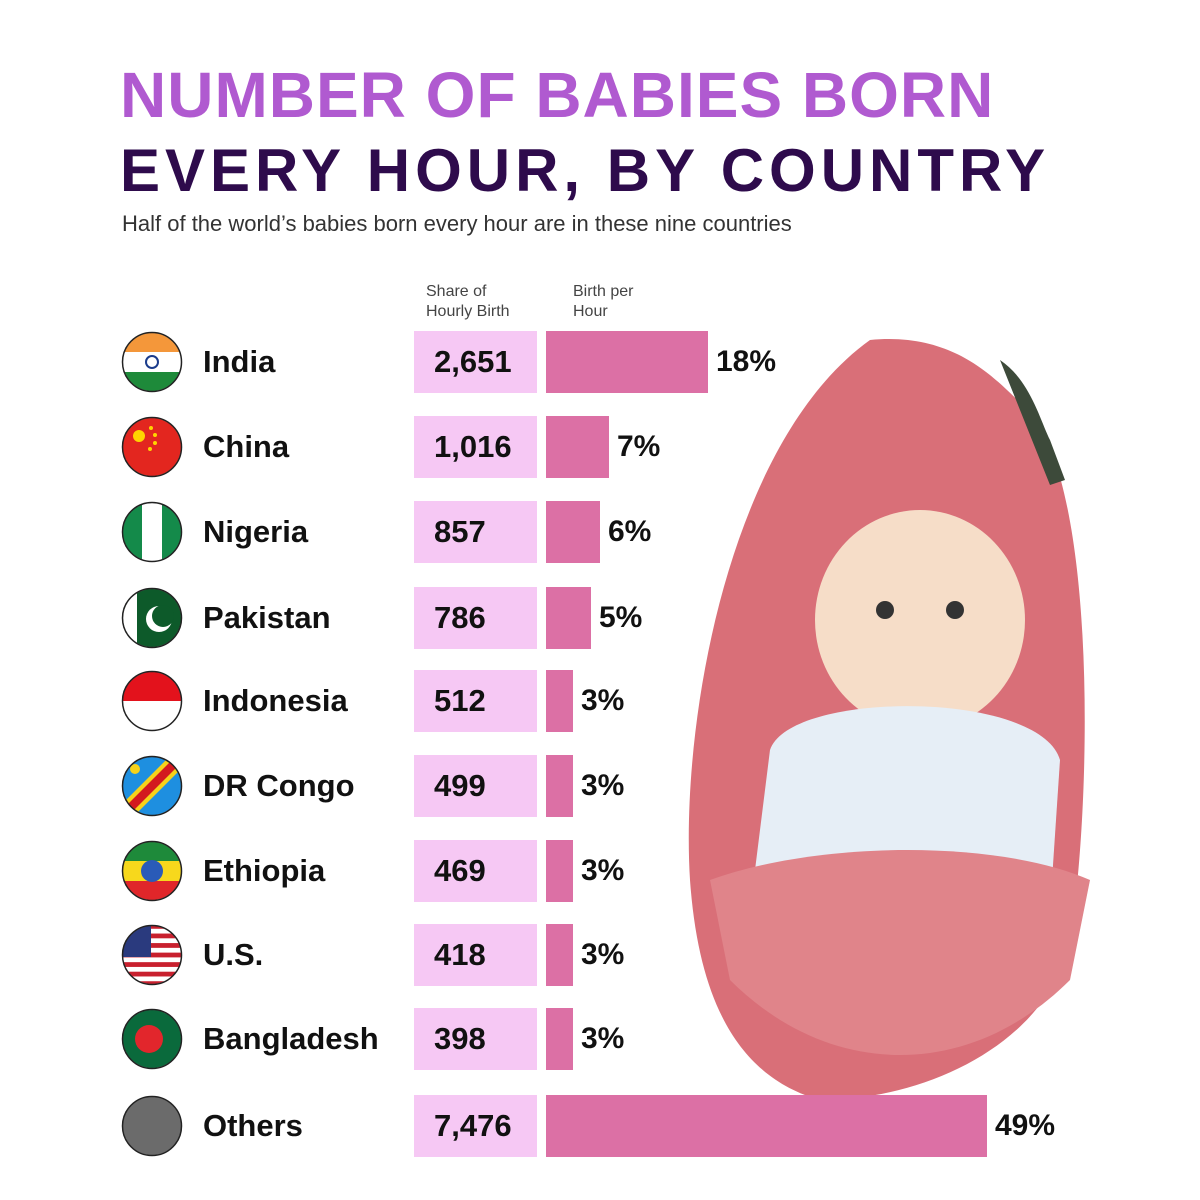  Describe the element at coordinates (460, 617) in the screenshot. I see `births-label: 786` at that location.